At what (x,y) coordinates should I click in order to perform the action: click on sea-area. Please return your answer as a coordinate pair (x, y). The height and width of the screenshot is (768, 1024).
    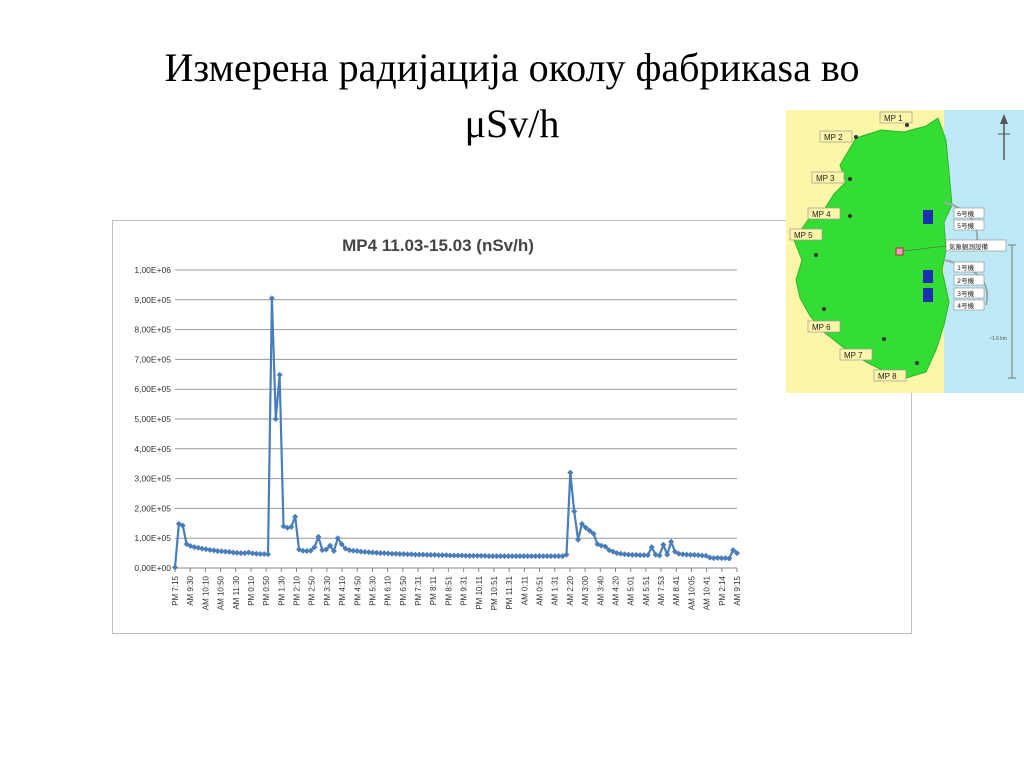
    Looking at the image, I should click on (984, 251).